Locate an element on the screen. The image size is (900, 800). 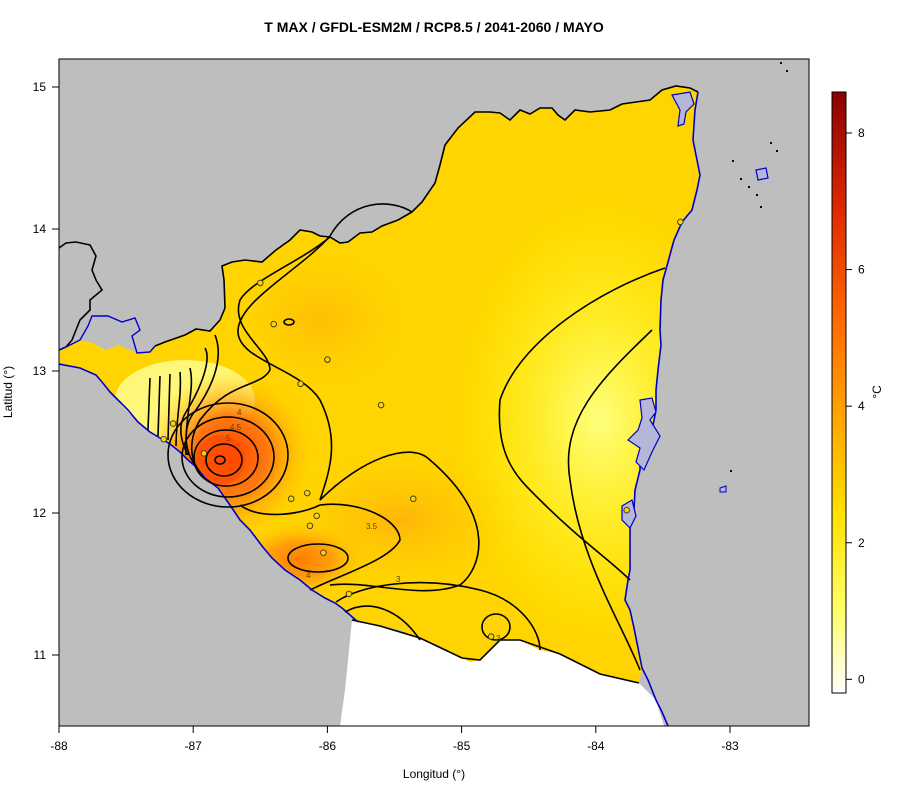
x-tick-label: -85 is located at coordinates (462, 746).